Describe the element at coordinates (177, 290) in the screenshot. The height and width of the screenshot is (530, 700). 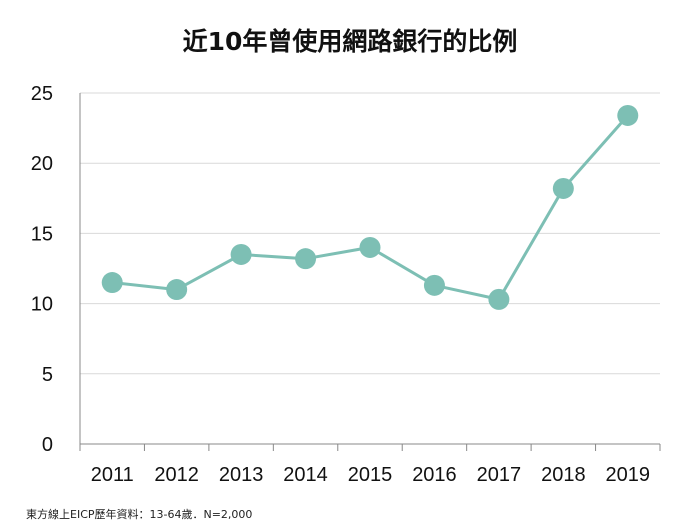
I see `data-point-2012` at that location.